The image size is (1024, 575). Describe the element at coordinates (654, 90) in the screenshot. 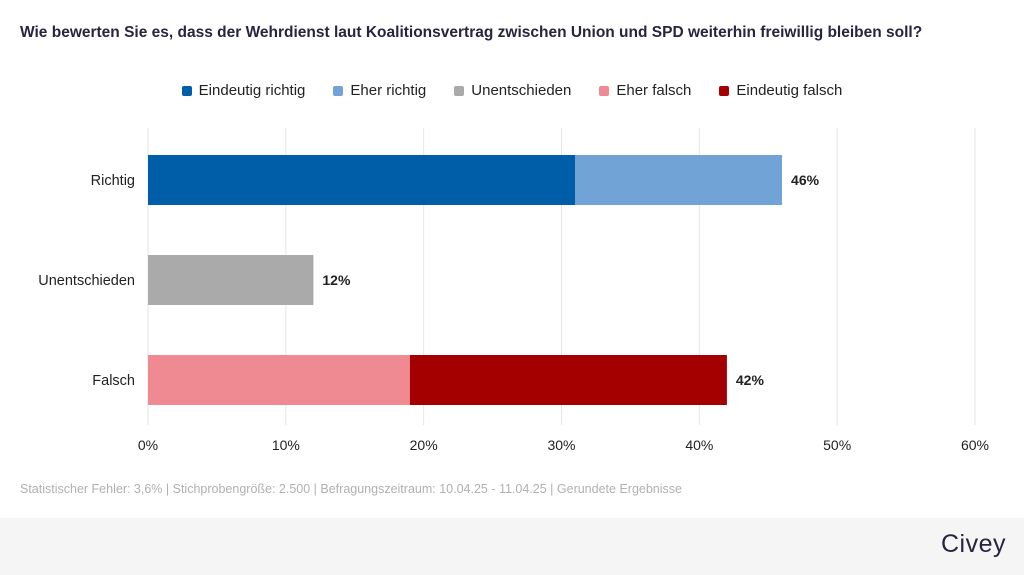

I see `legend-label: Eher falsch` at that location.